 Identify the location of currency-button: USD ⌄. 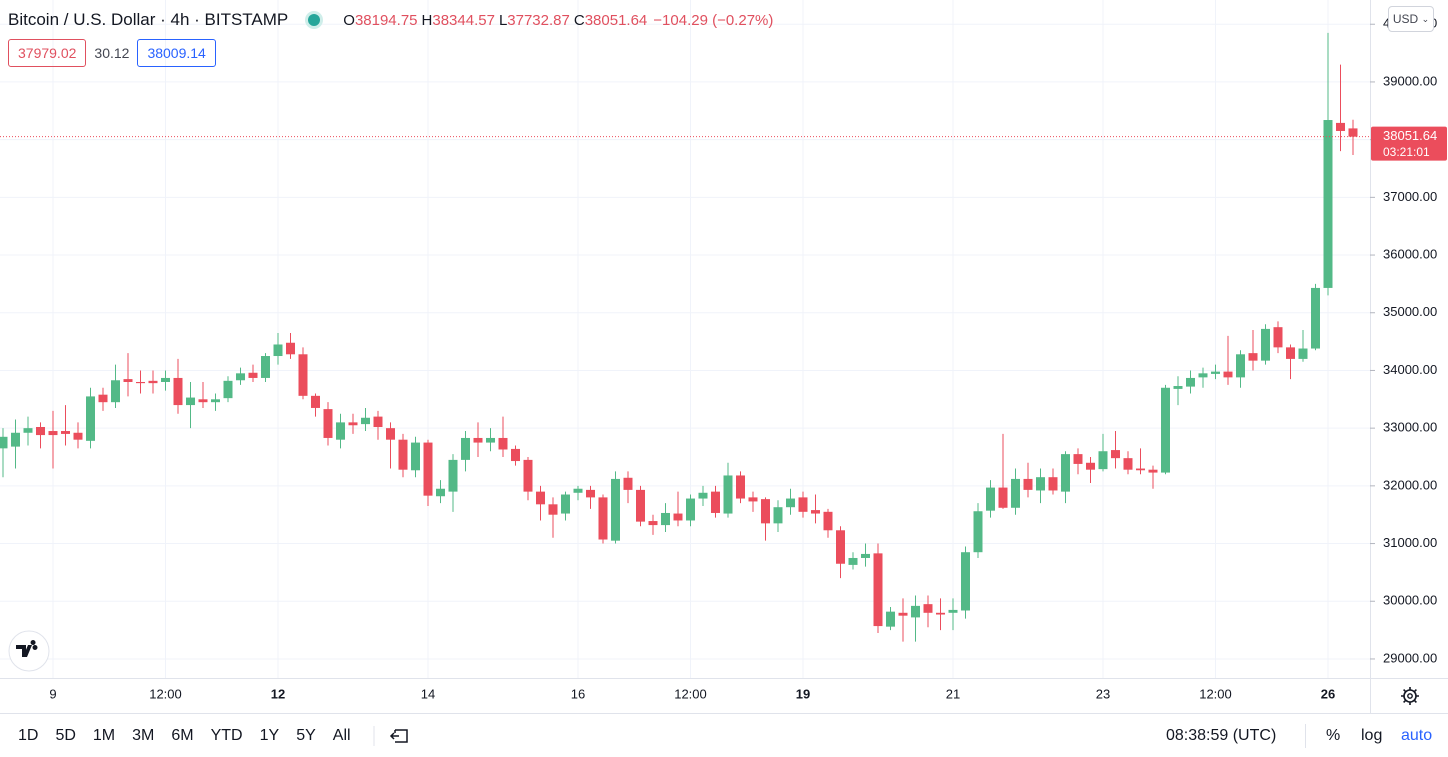
(1411, 19).